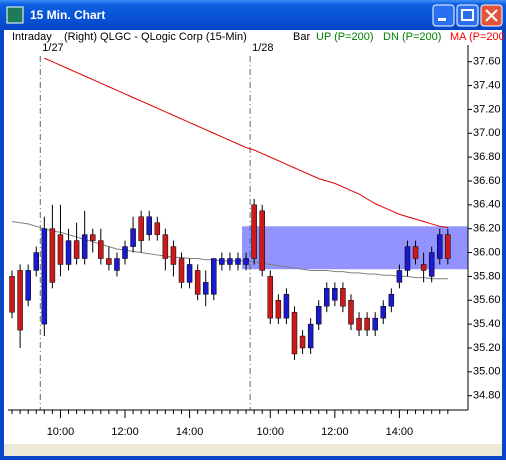  What do you see at coordinates (52, 48) in the screenshot?
I see `day-label: 1/27` at bounding box center [52, 48].